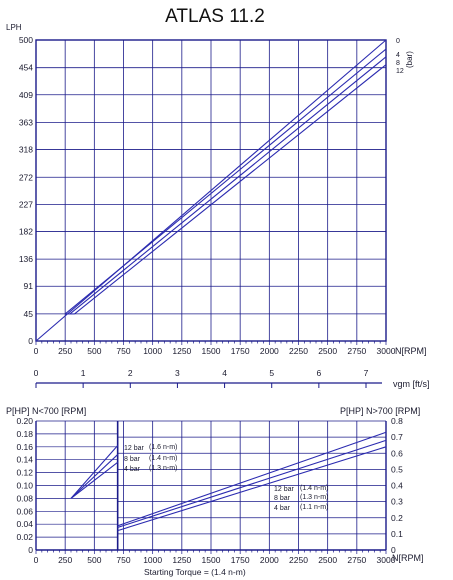 This screenshot has width=453, height=580. Describe the element at coordinates (36, 560) in the screenshot. I see `power-x-tick-label: 0` at that location.